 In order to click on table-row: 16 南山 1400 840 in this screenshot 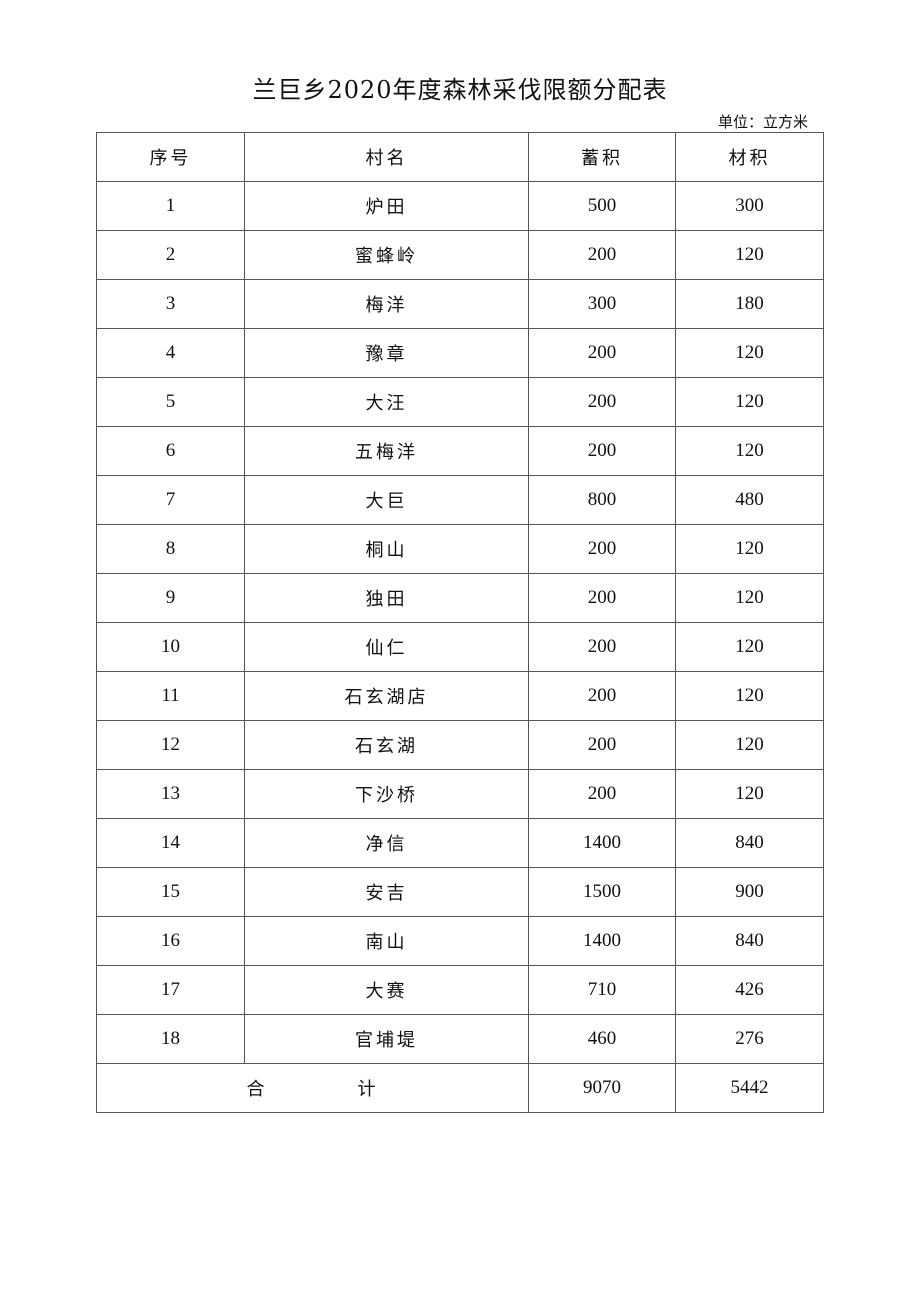, I will do `click(460, 941)`.